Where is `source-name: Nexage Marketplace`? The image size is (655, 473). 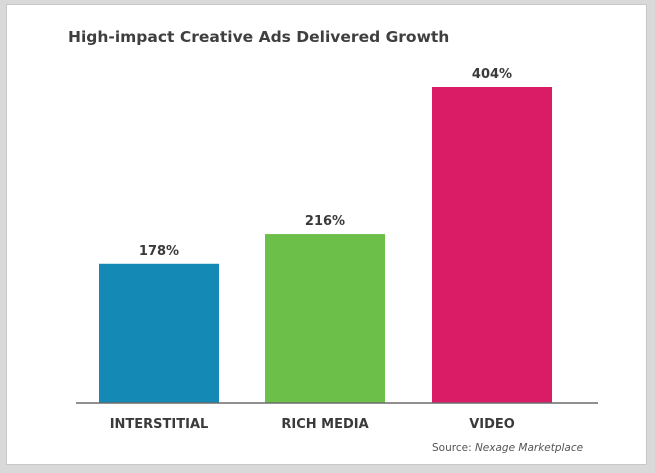
source-name: Nexage Marketplace is located at coordinates (529, 448).